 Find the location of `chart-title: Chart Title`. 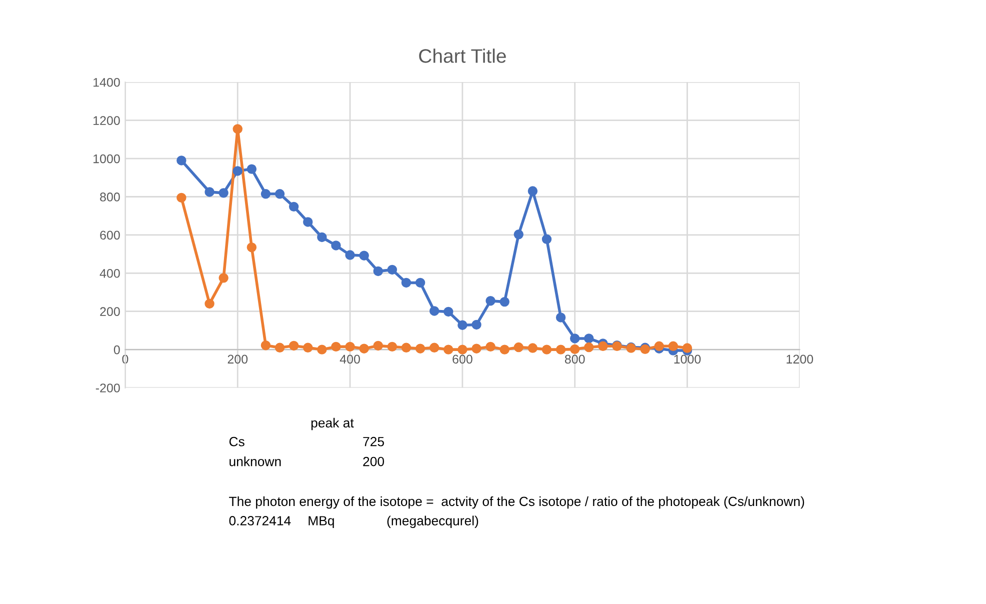

chart-title: Chart Title is located at coordinates (462, 55).